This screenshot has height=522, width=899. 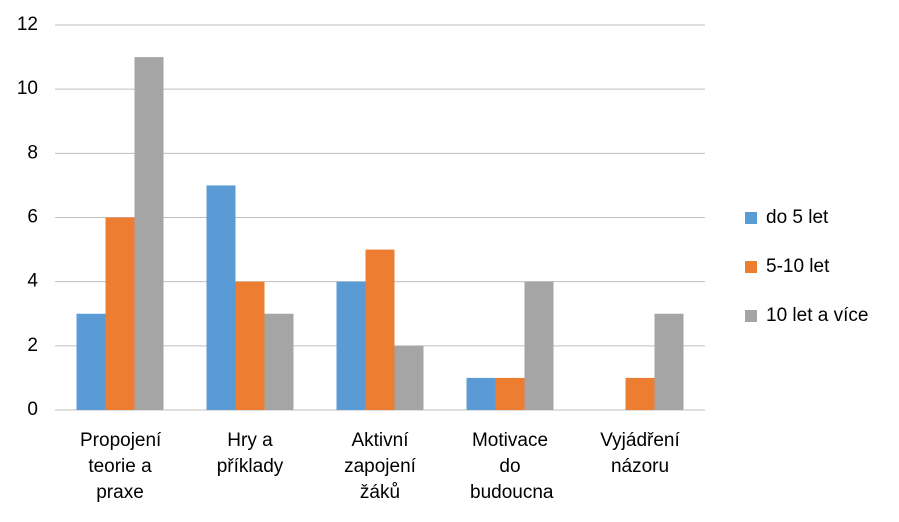 I want to click on legend-label: 5-10 let, so click(x=798, y=266).